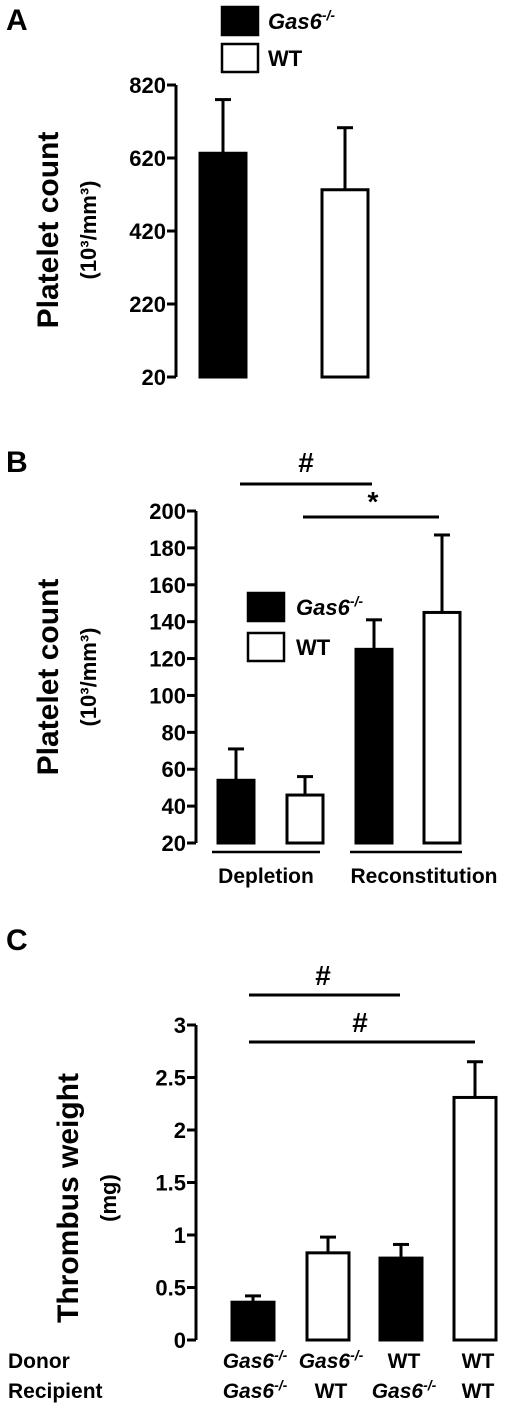 The width and height of the screenshot is (520, 1412). What do you see at coordinates (180, 1130) in the screenshot?
I see `y-tick-label: 2` at bounding box center [180, 1130].